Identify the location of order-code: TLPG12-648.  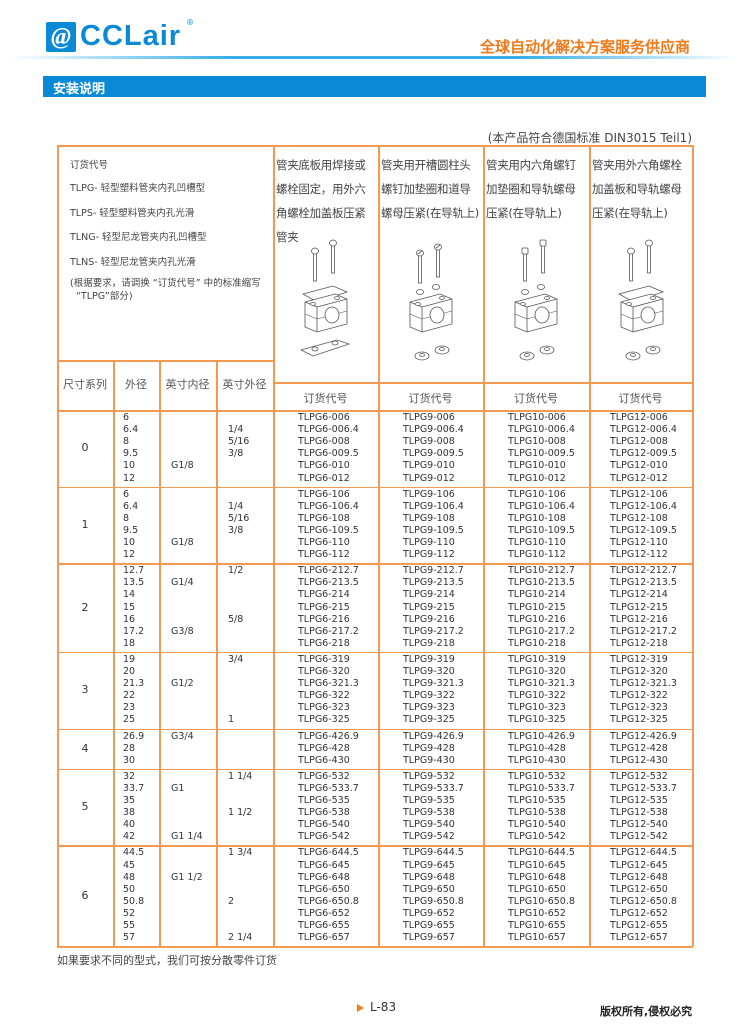
(639, 877).